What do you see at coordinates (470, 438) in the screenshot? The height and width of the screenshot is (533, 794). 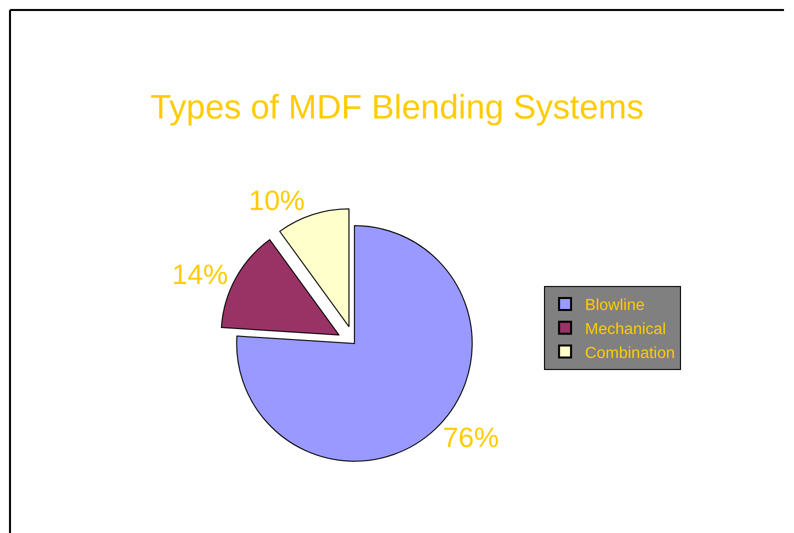 I see `data-label: 76%` at bounding box center [470, 438].